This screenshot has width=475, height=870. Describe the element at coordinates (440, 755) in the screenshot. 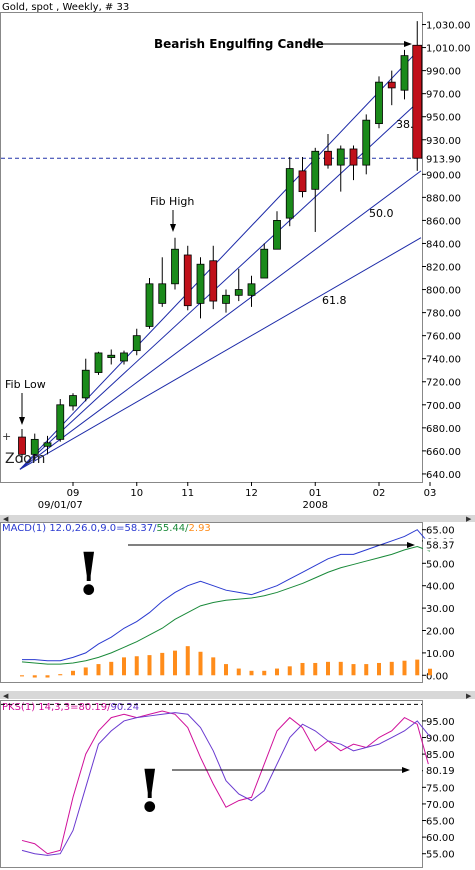

I see `y-tick-label: 85.00` at that location.